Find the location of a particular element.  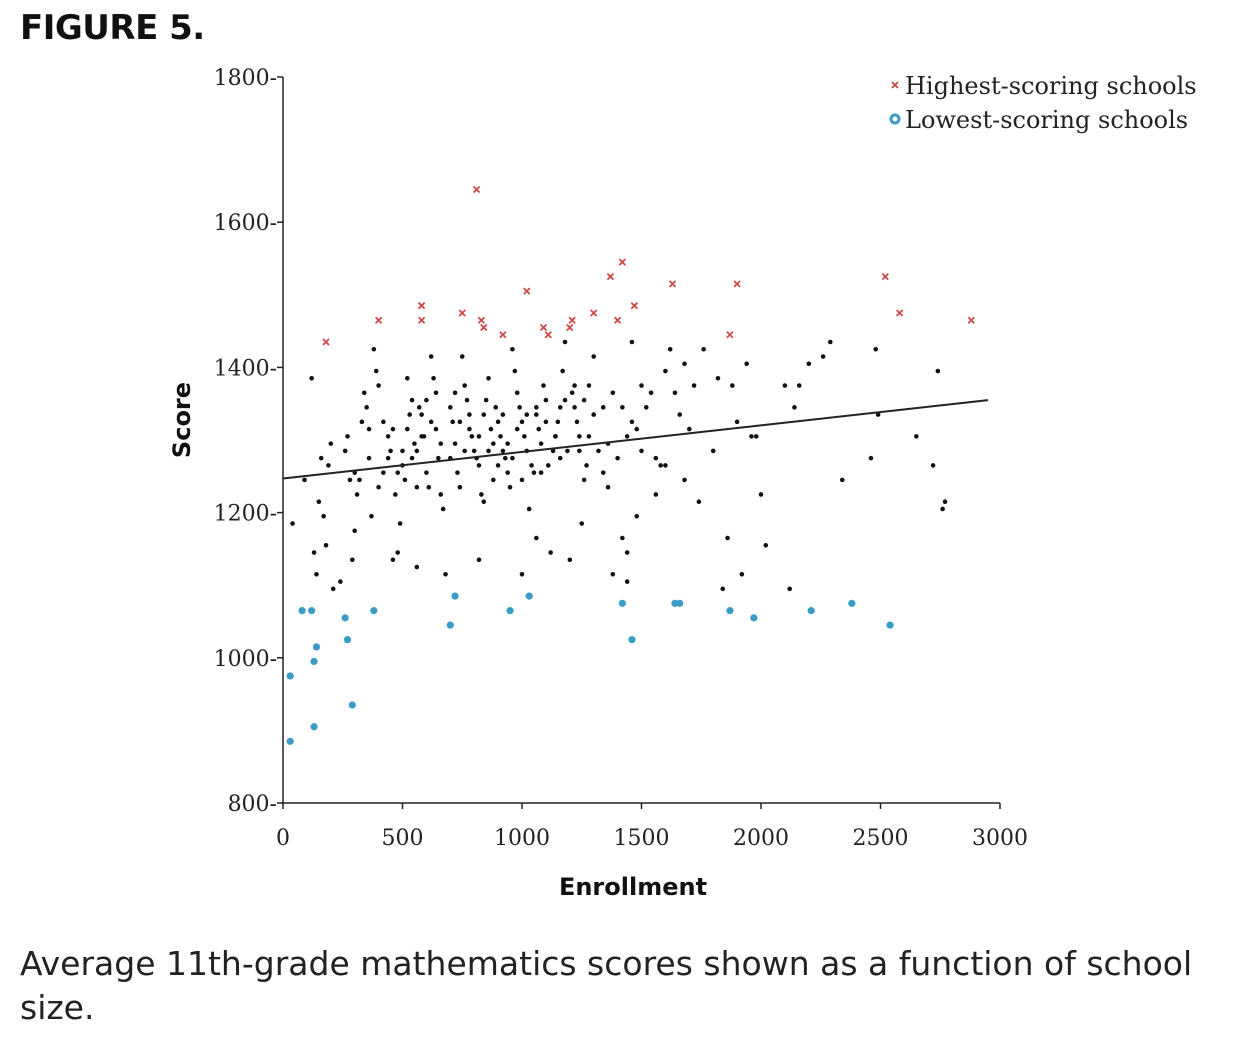

y-ticks: 800- 1000- 1200- 1400- 1600- 1800- is located at coordinates (248, 441).